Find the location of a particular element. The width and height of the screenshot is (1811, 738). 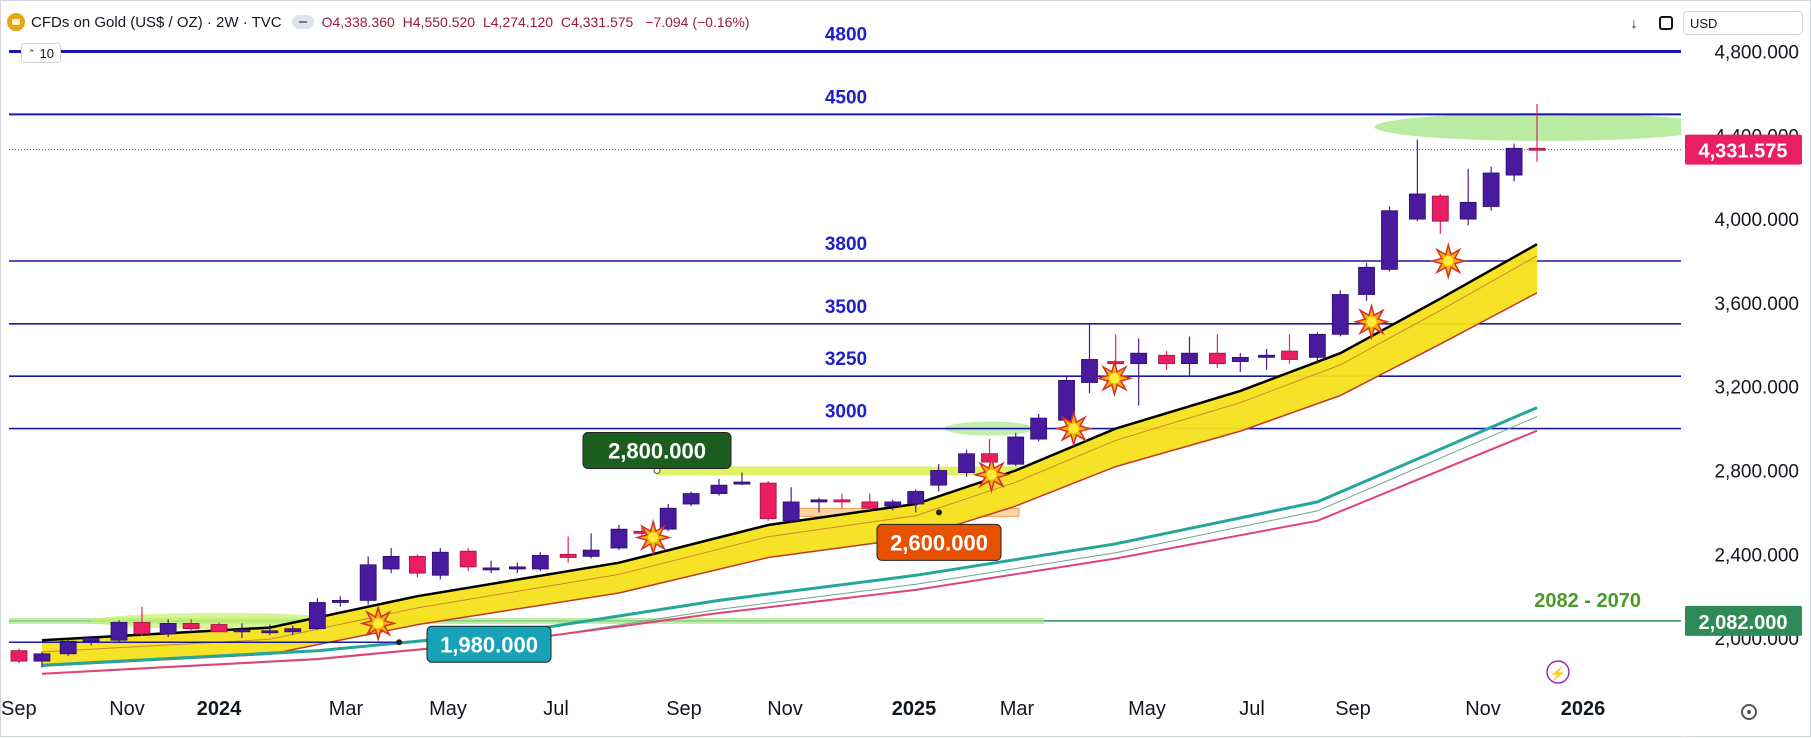

zone-price-tag: 2,082.000 is located at coordinates (1743, 623).